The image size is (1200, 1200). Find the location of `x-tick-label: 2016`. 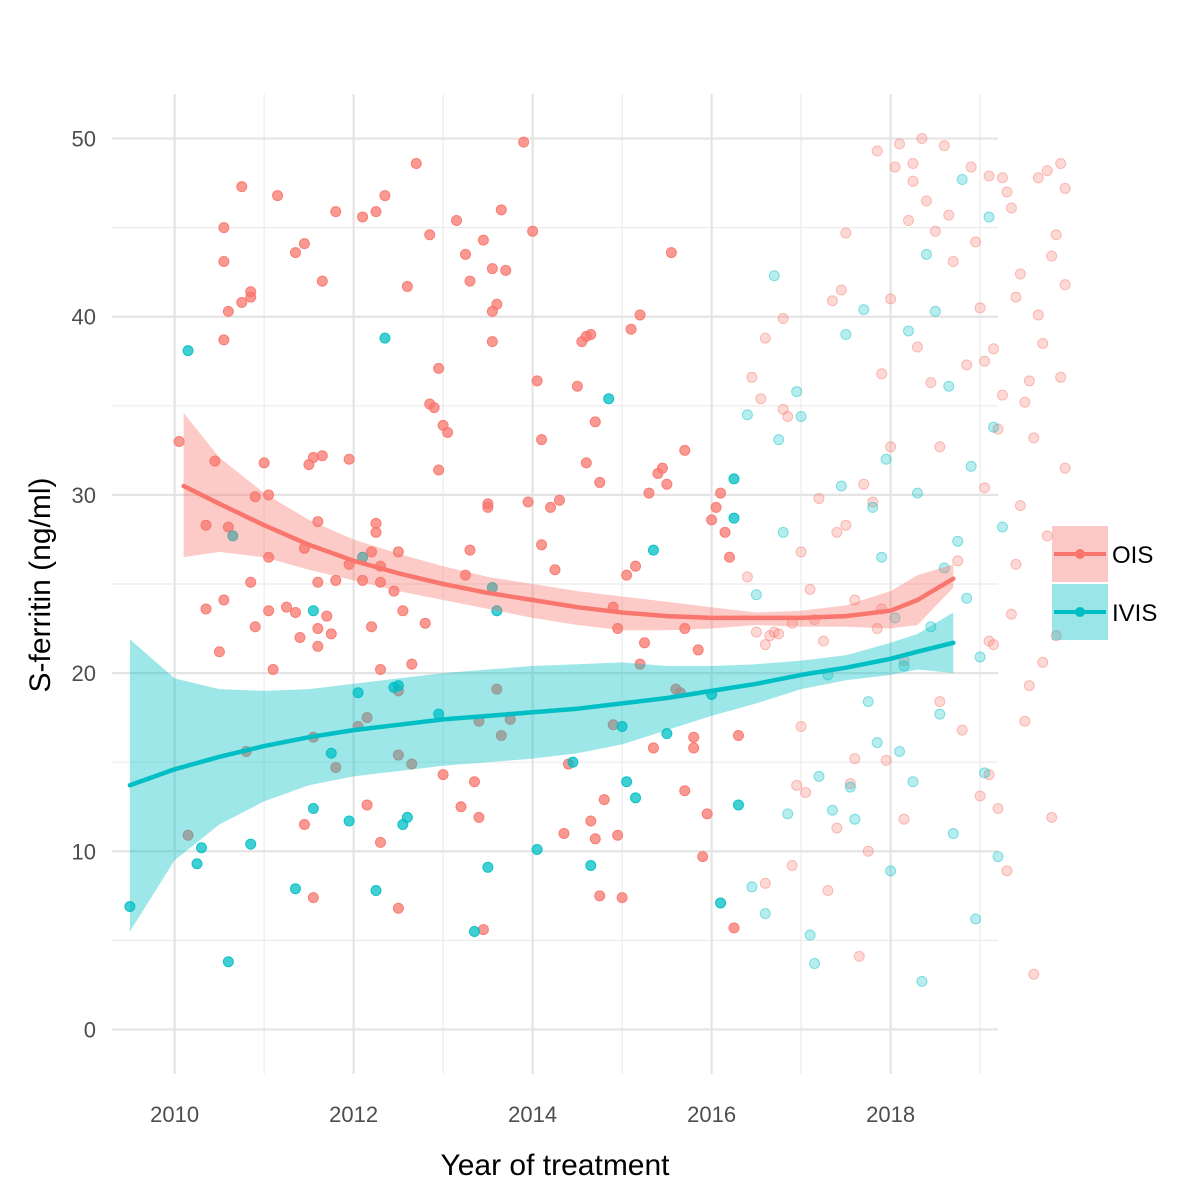

x-tick-label: 2016 is located at coordinates (711, 1114).